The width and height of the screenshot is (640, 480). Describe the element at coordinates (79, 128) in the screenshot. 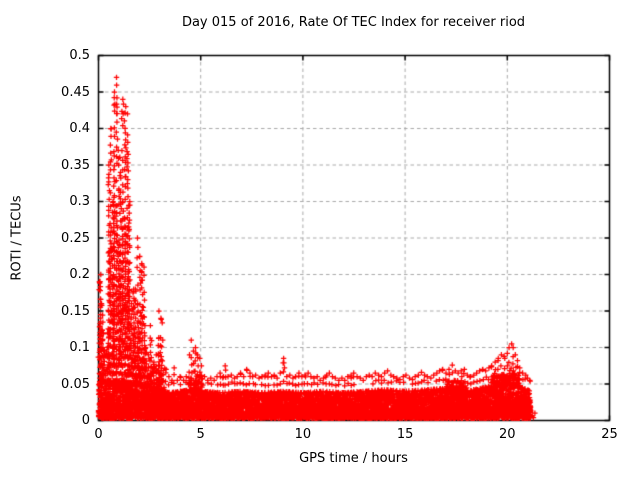

I see `y-tick-label: 0.4` at that location.